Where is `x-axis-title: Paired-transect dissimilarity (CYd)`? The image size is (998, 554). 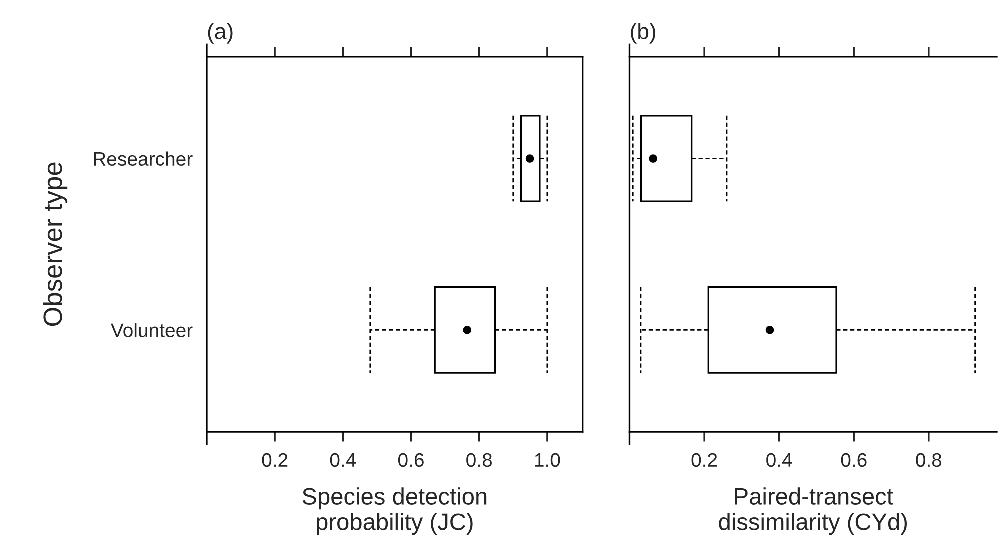
x-axis-title: Paired-transect dissimilarity (CYd) is located at coordinates (813, 512).